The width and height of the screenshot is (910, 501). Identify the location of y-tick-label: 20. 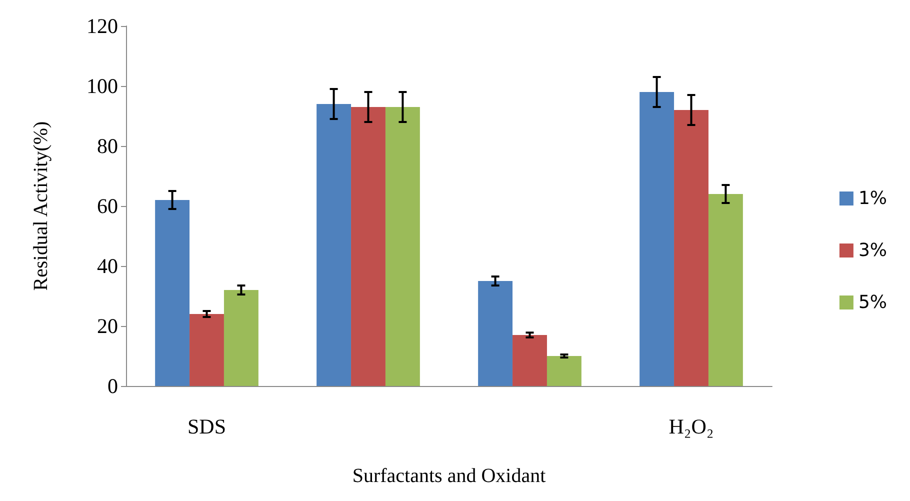
(107, 326).